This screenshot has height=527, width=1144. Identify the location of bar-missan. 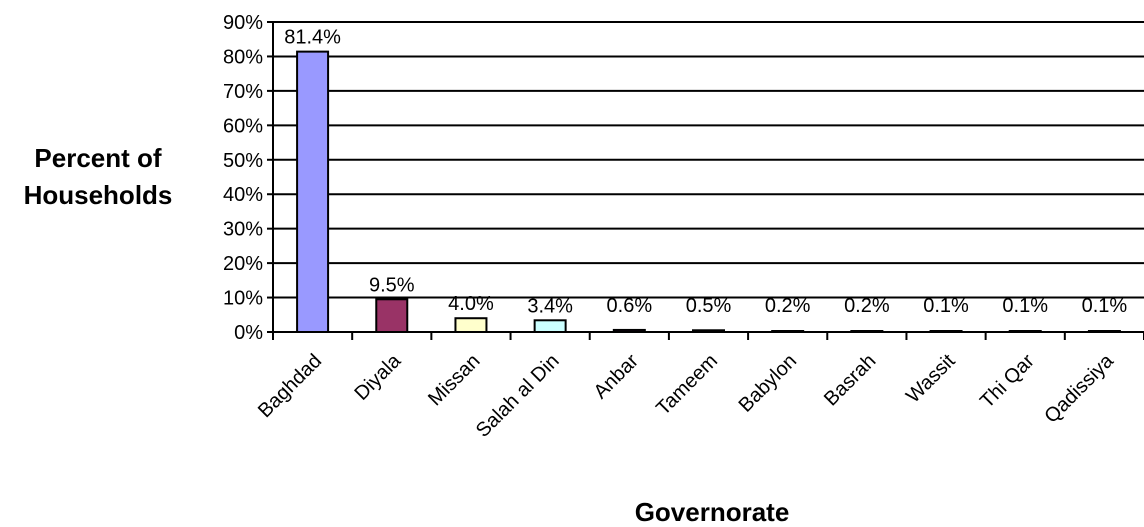
(471, 325).